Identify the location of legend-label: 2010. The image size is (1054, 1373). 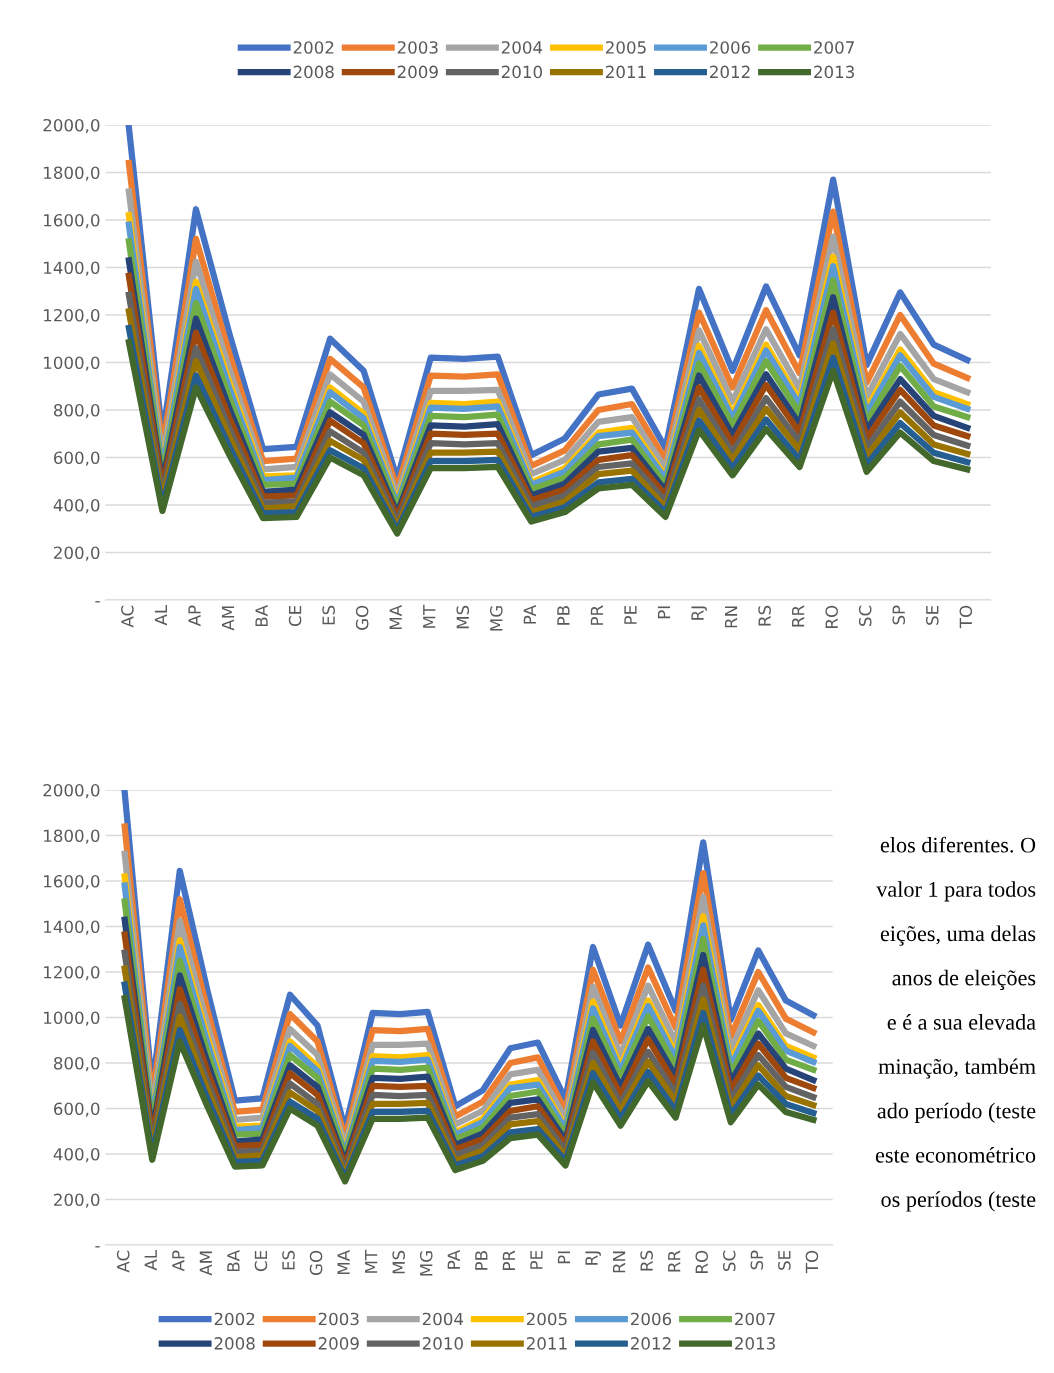
(521, 72).